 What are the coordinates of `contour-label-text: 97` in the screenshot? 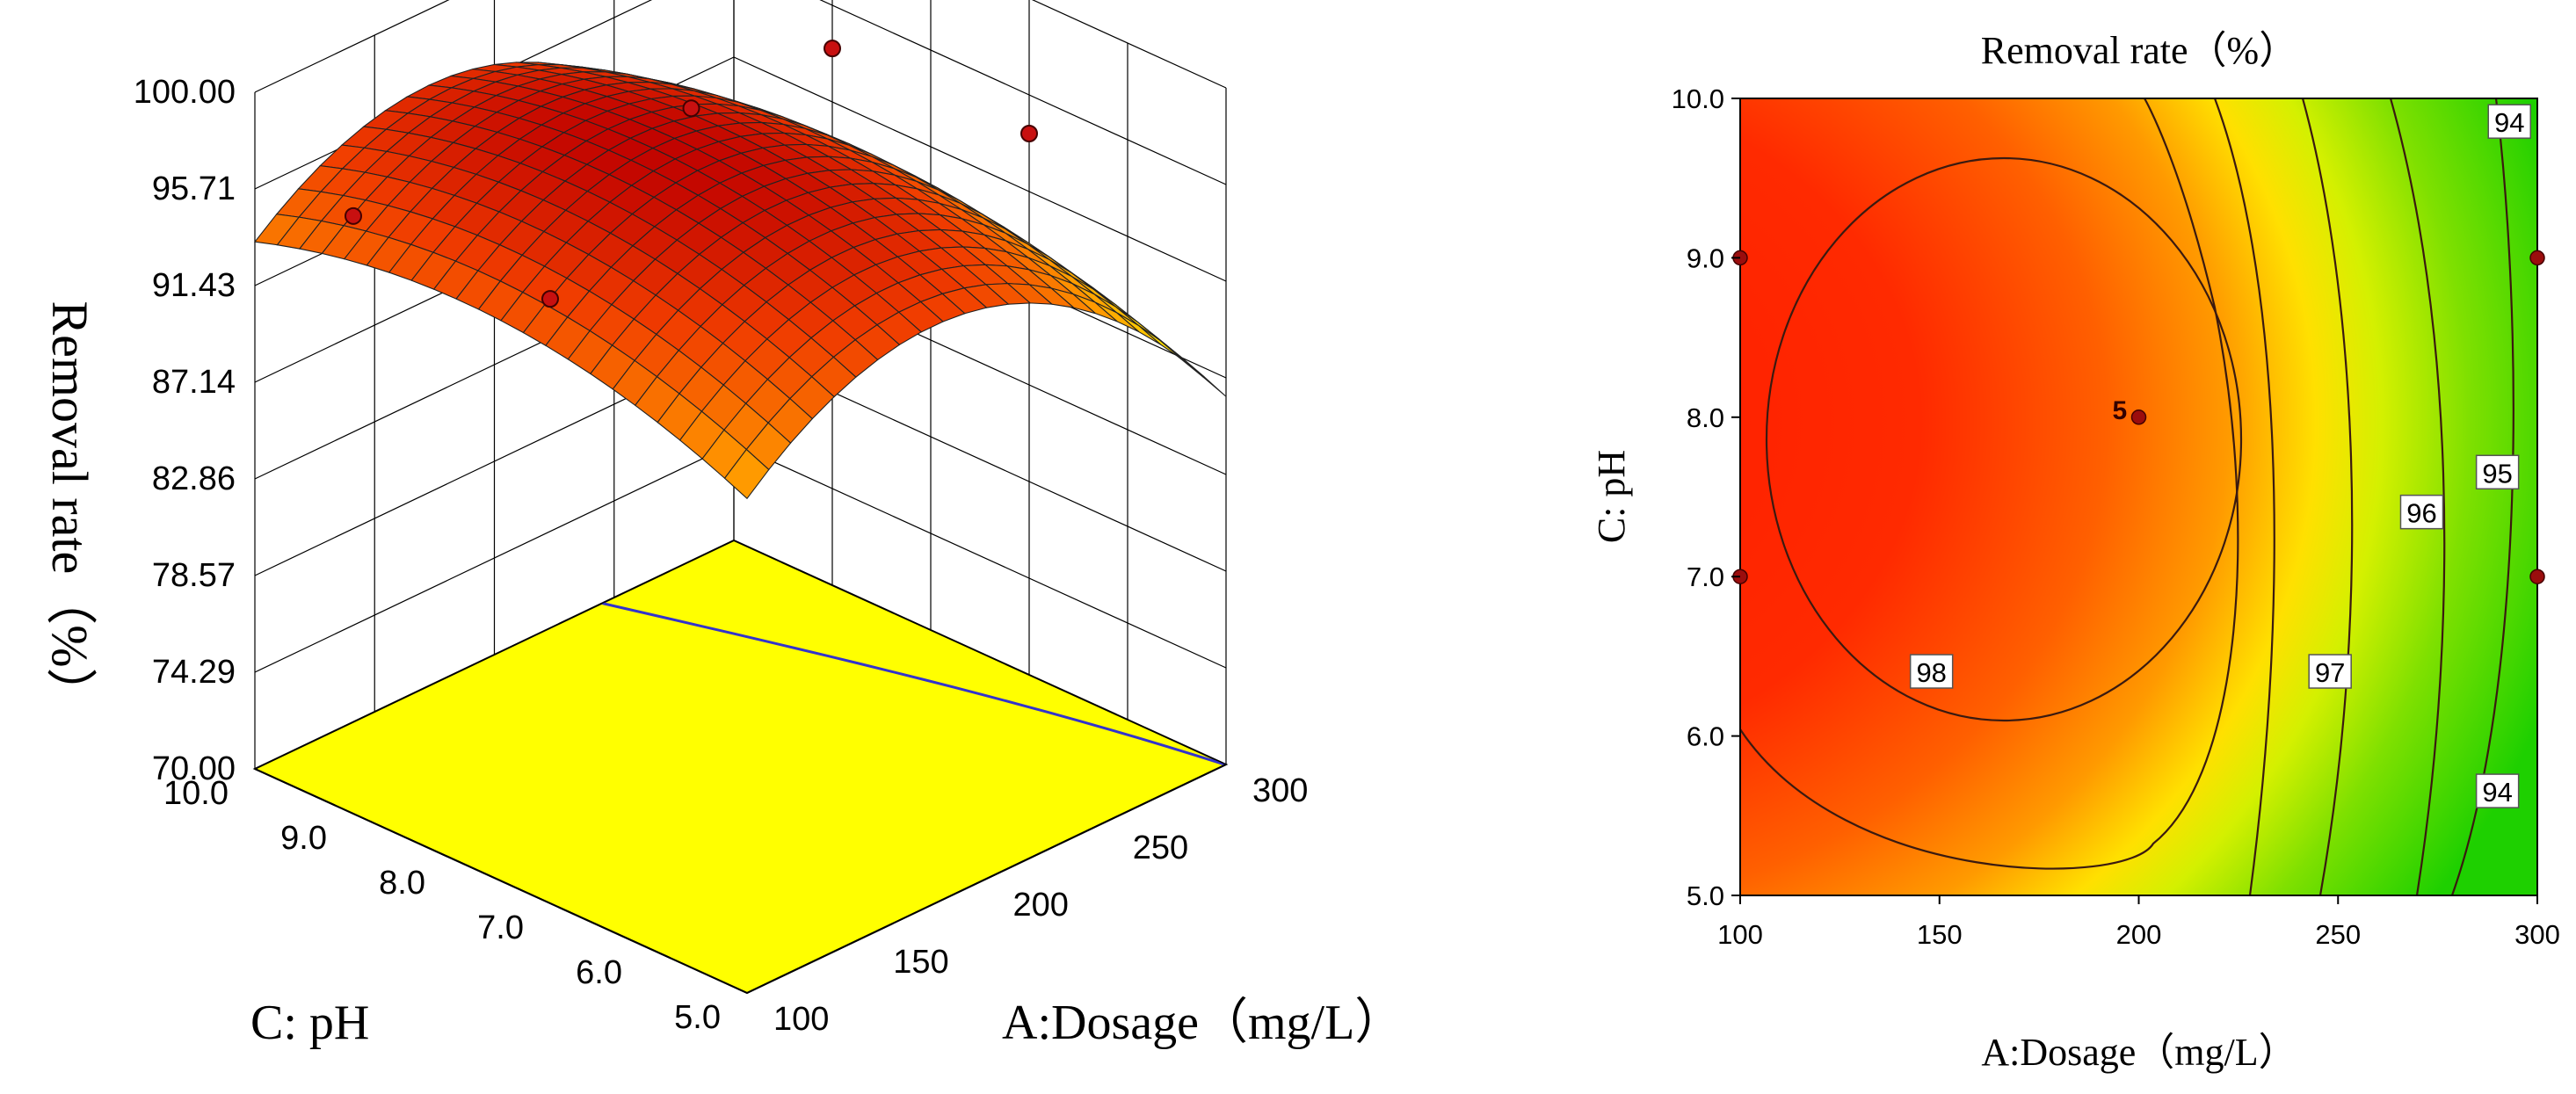 It's located at (2330, 672).